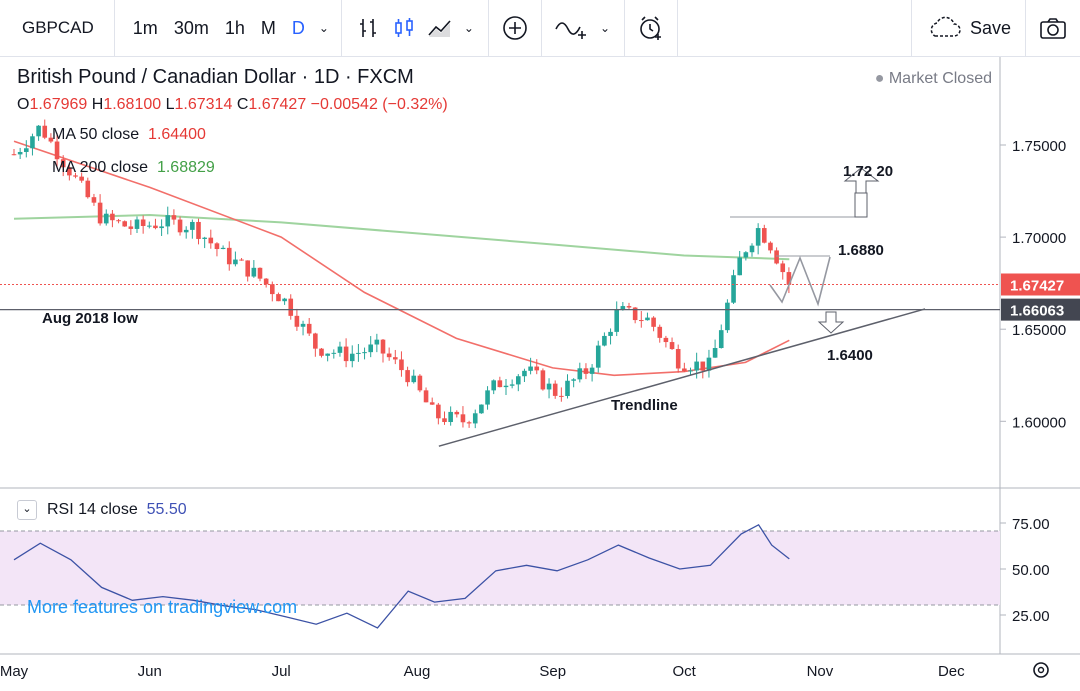 The image size is (1080, 691). Describe the element at coordinates (945, 26) in the screenshot. I see `cloud-save-icon` at that location.